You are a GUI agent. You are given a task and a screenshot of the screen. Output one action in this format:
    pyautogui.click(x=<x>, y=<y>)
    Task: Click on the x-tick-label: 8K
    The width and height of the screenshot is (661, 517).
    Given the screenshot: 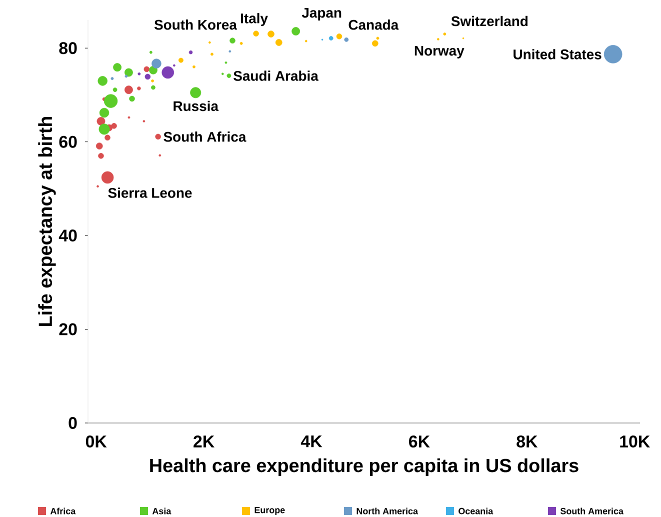 What is the action you would take?
    pyautogui.click(x=527, y=442)
    